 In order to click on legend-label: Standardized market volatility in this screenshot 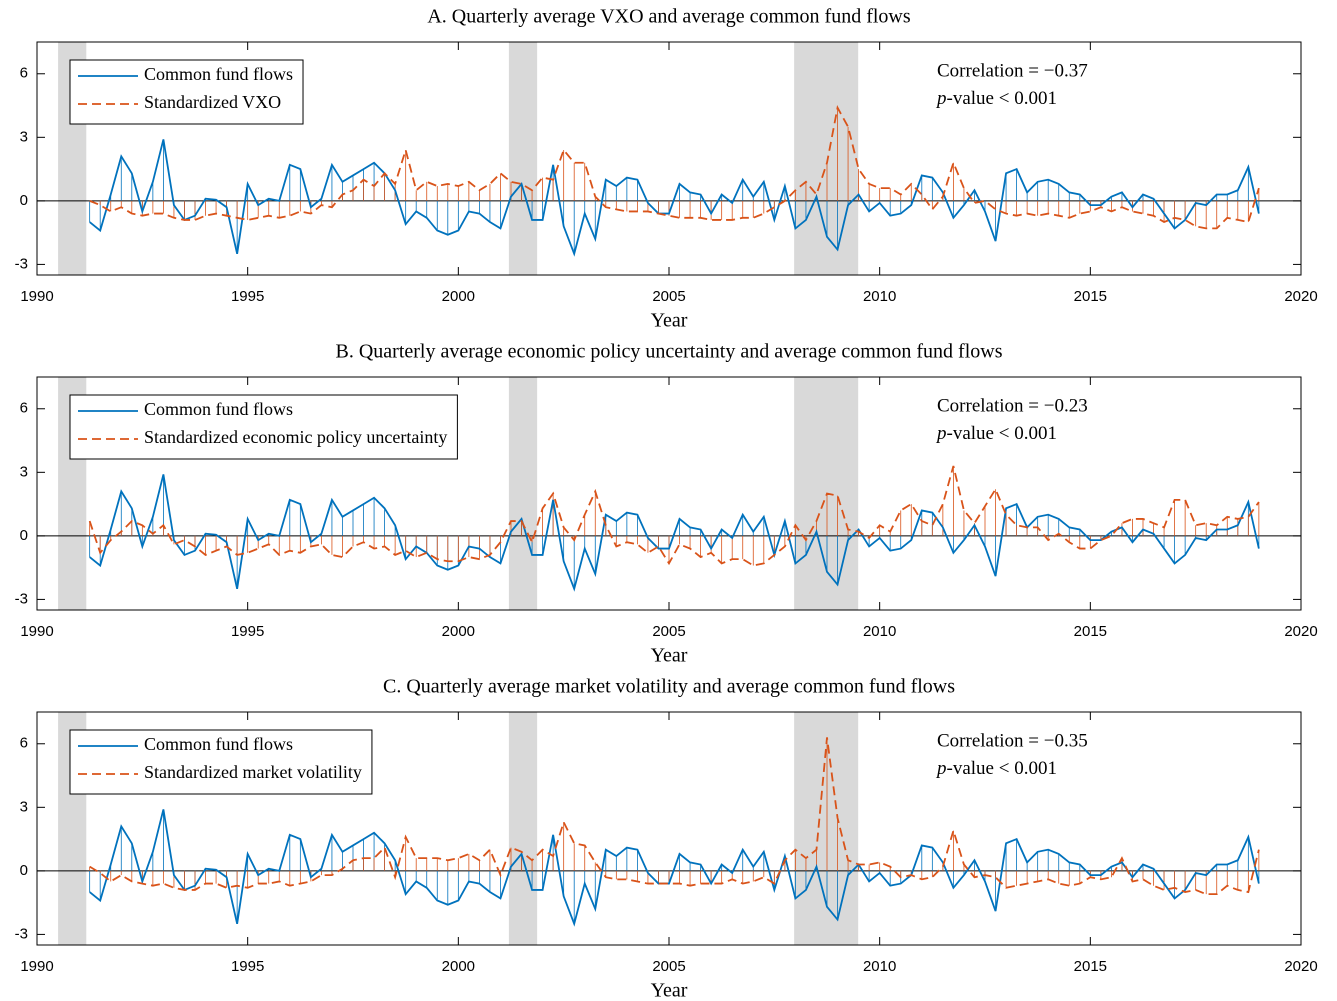, I will do `click(253, 772)`.